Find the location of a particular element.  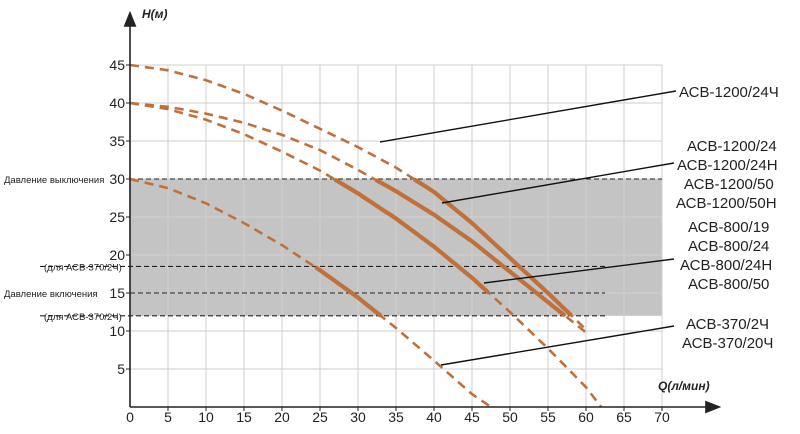

y-tick-label: 25 is located at coordinates (117, 217).